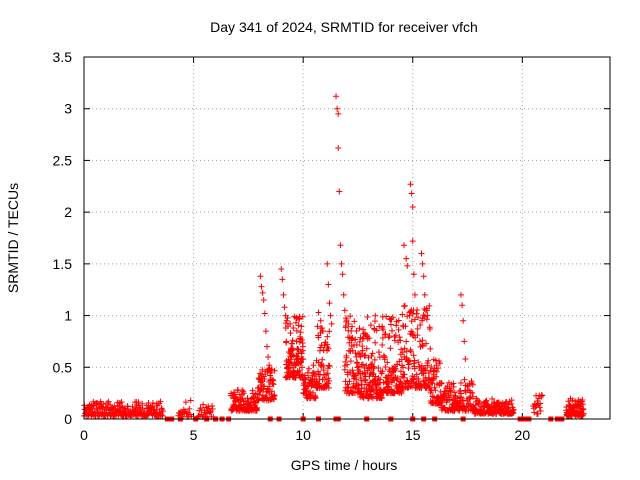 This screenshot has width=640, height=480. What do you see at coordinates (413, 435) in the screenshot?
I see `x-tick-label: 15` at bounding box center [413, 435].